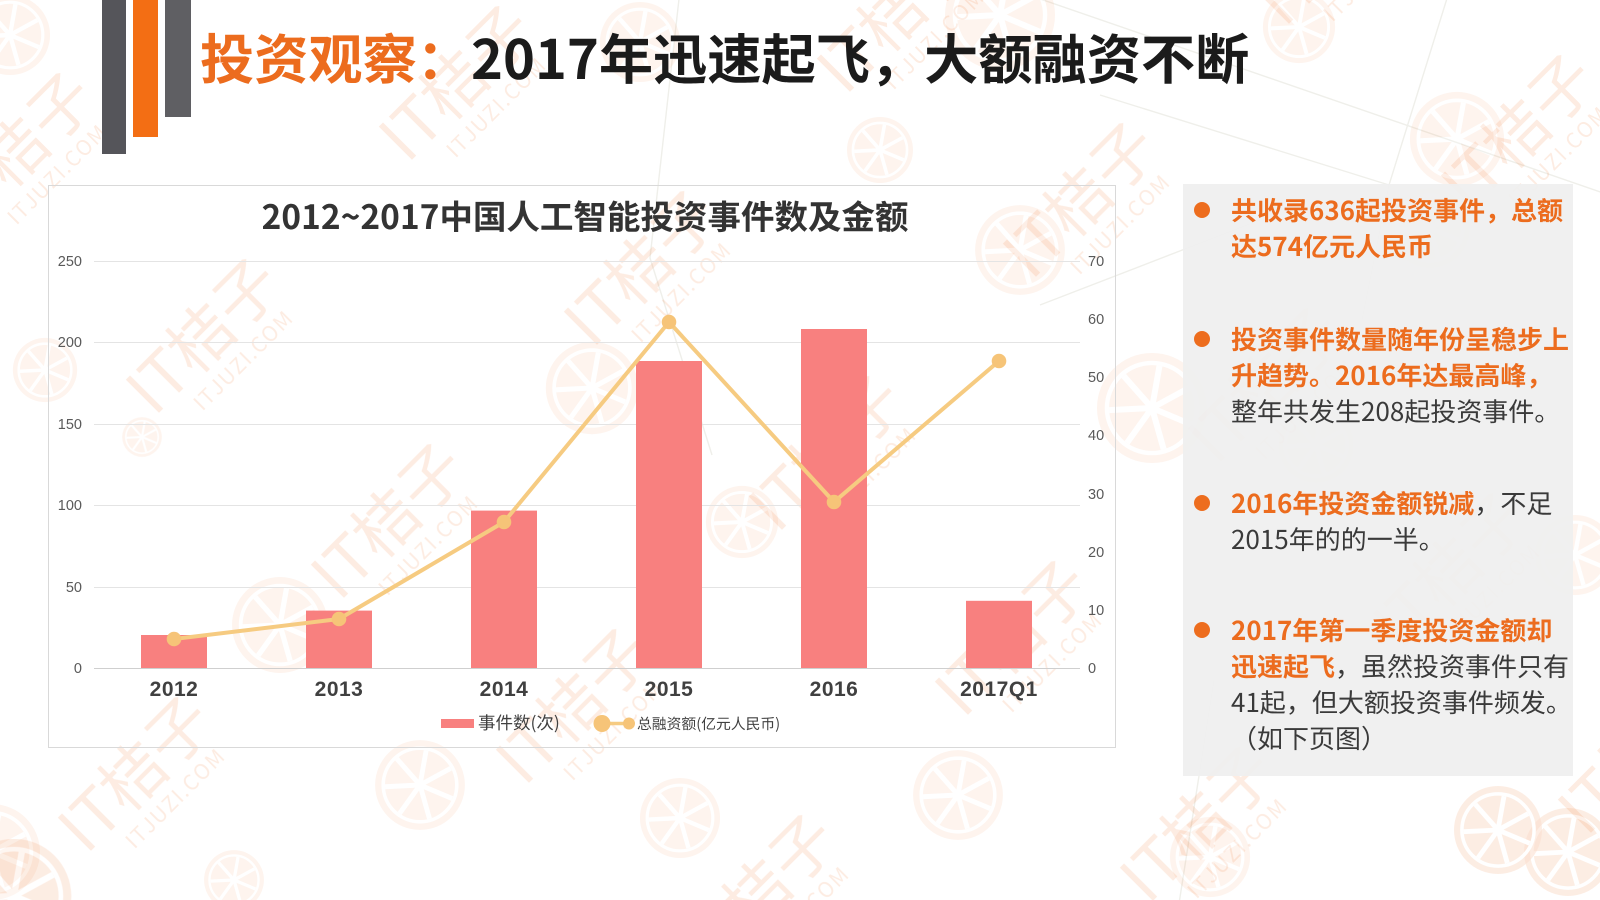 Image resolution: width=1600 pixels, height=900 pixels. What do you see at coordinates (999, 689) in the screenshot?
I see `svg-text: 2017Q1` at bounding box center [999, 689].